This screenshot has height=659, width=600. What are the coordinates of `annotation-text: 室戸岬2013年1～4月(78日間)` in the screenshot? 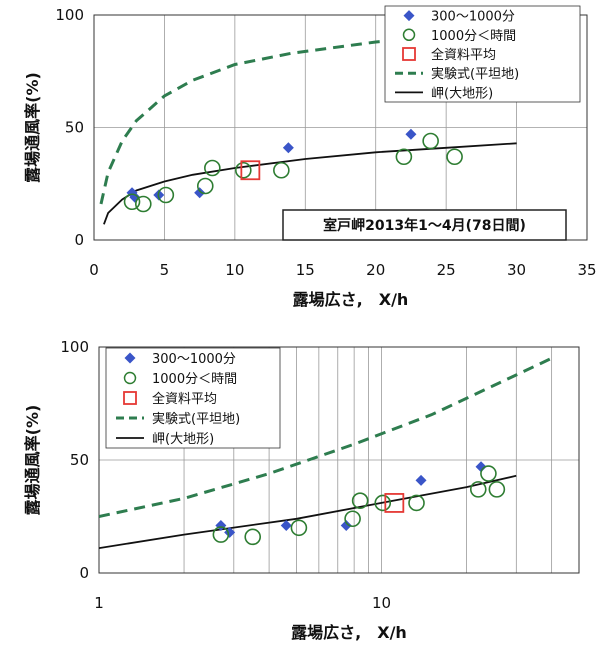 It's located at (424, 225).